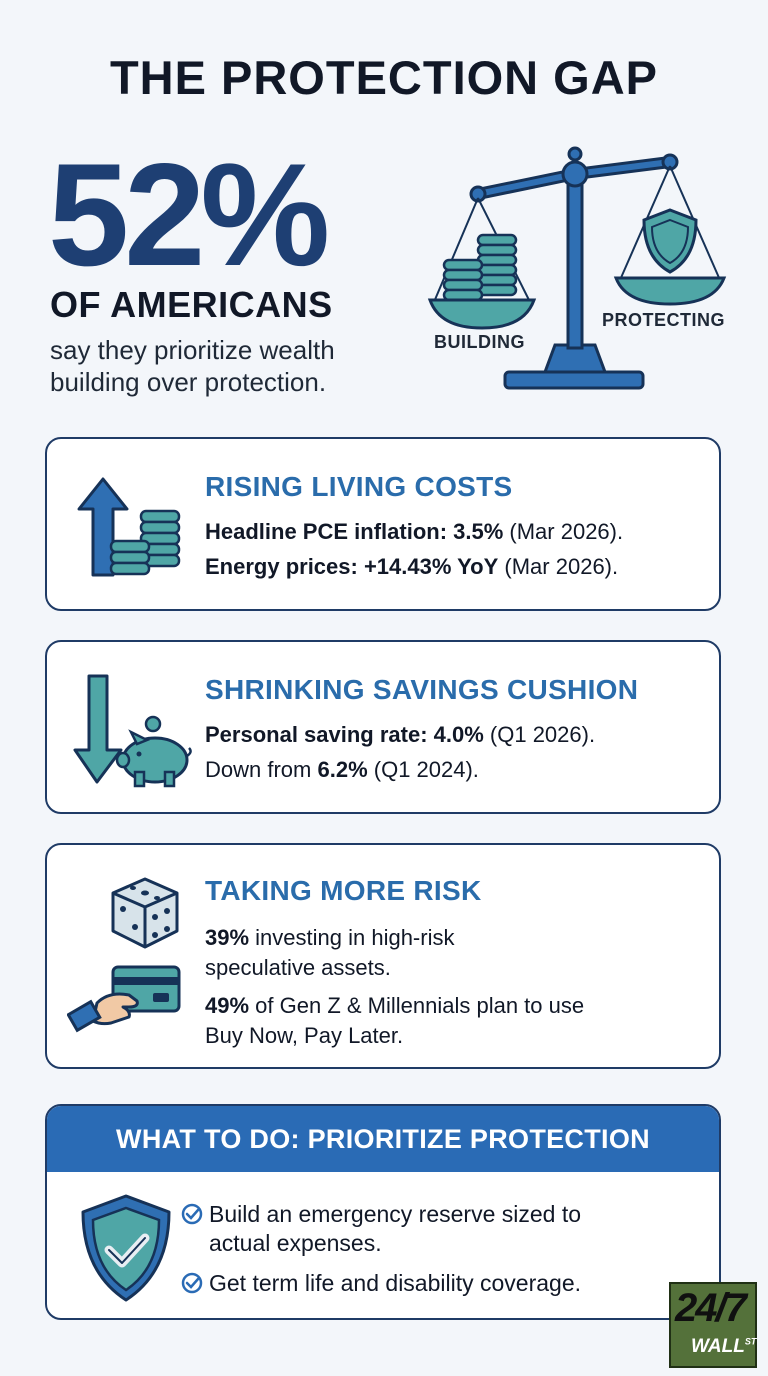 Image resolution: width=768 pixels, height=1376 pixels. Describe the element at coordinates (189, 214) in the screenshot. I see `hero-stat: 52%` at that location.